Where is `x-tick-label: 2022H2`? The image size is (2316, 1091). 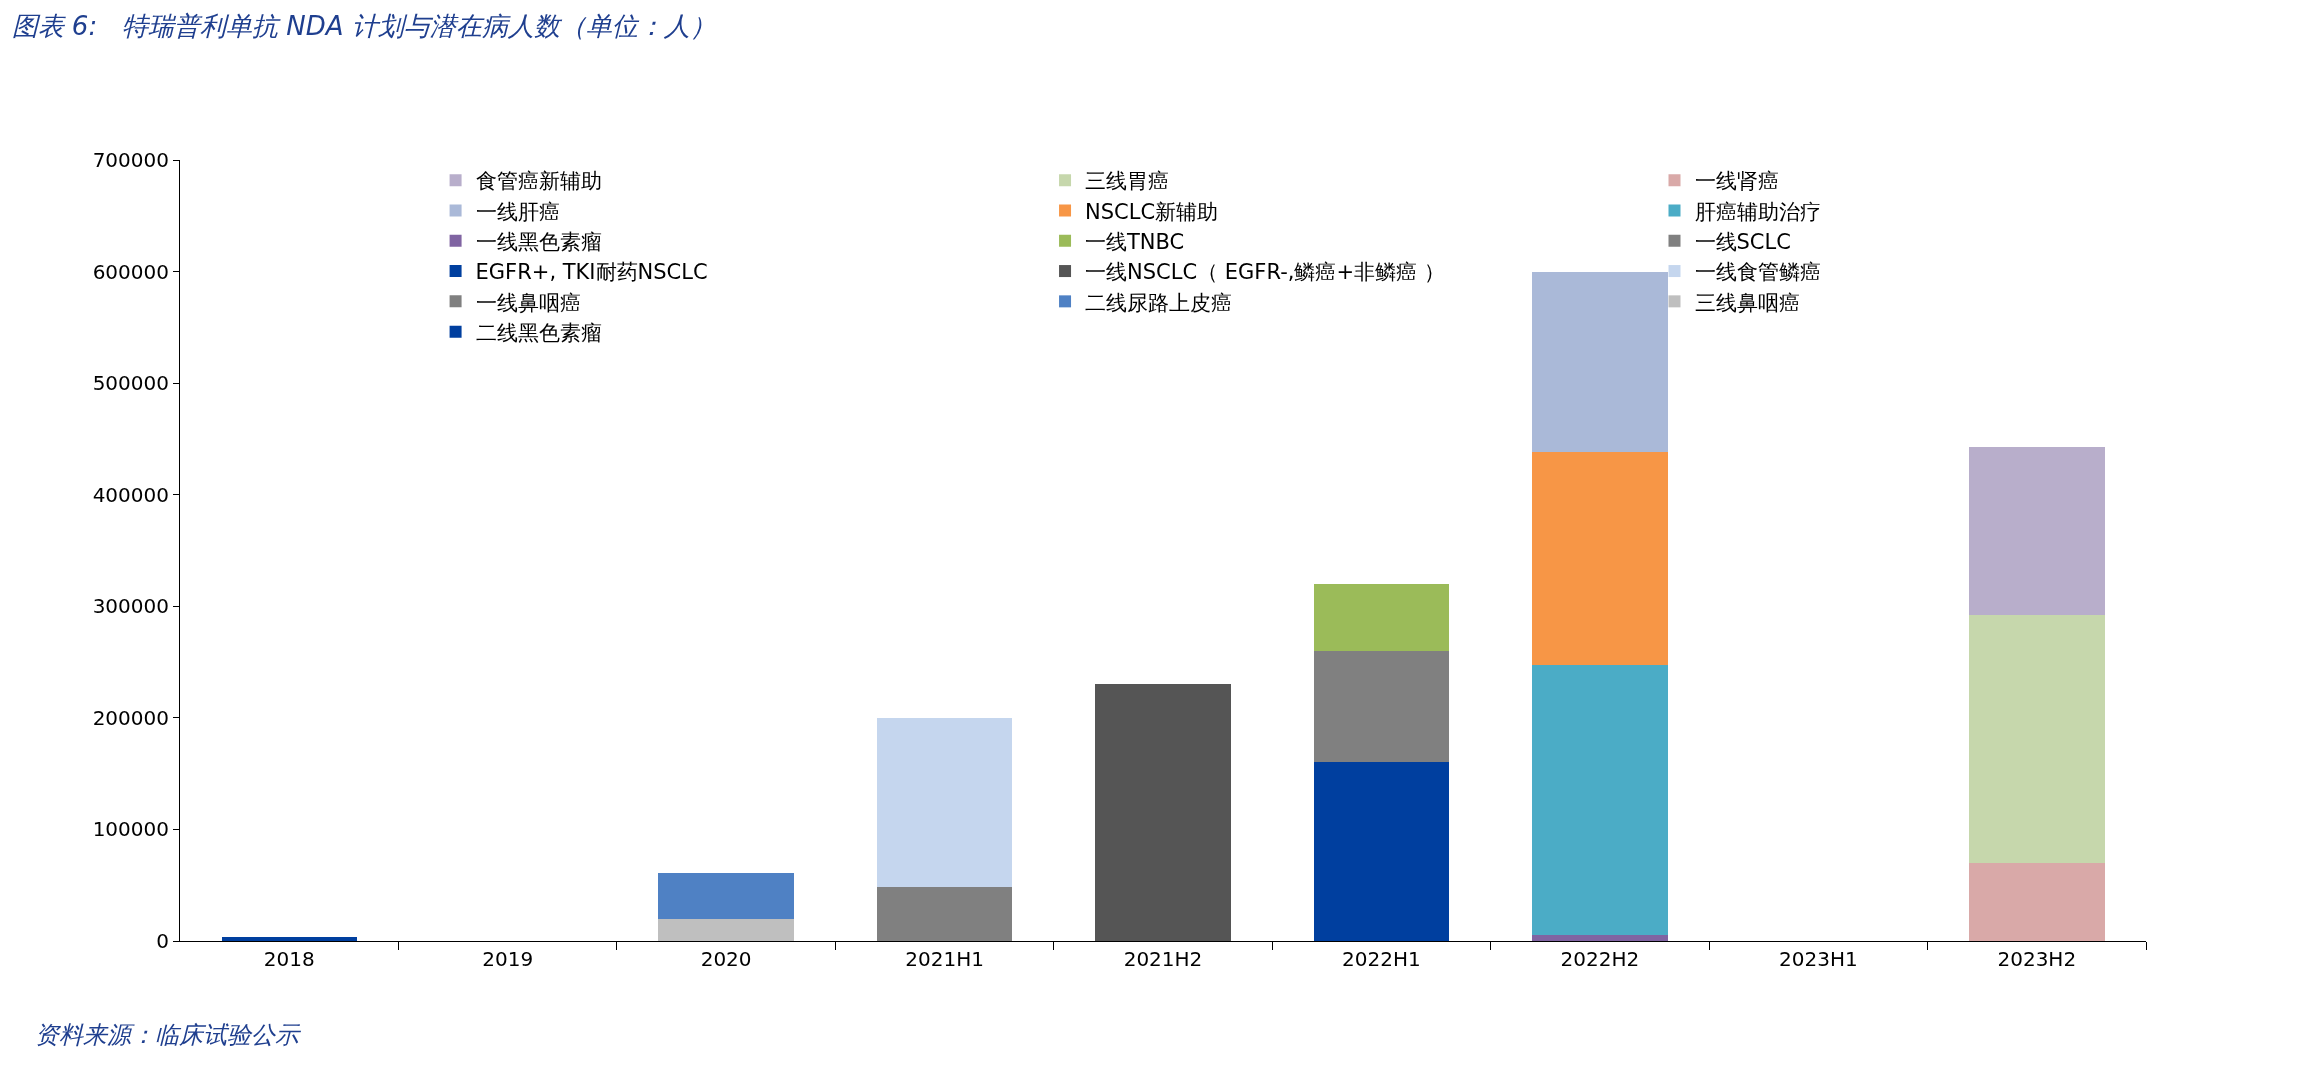 x-tick-label: 2022H2 is located at coordinates (1600, 959).